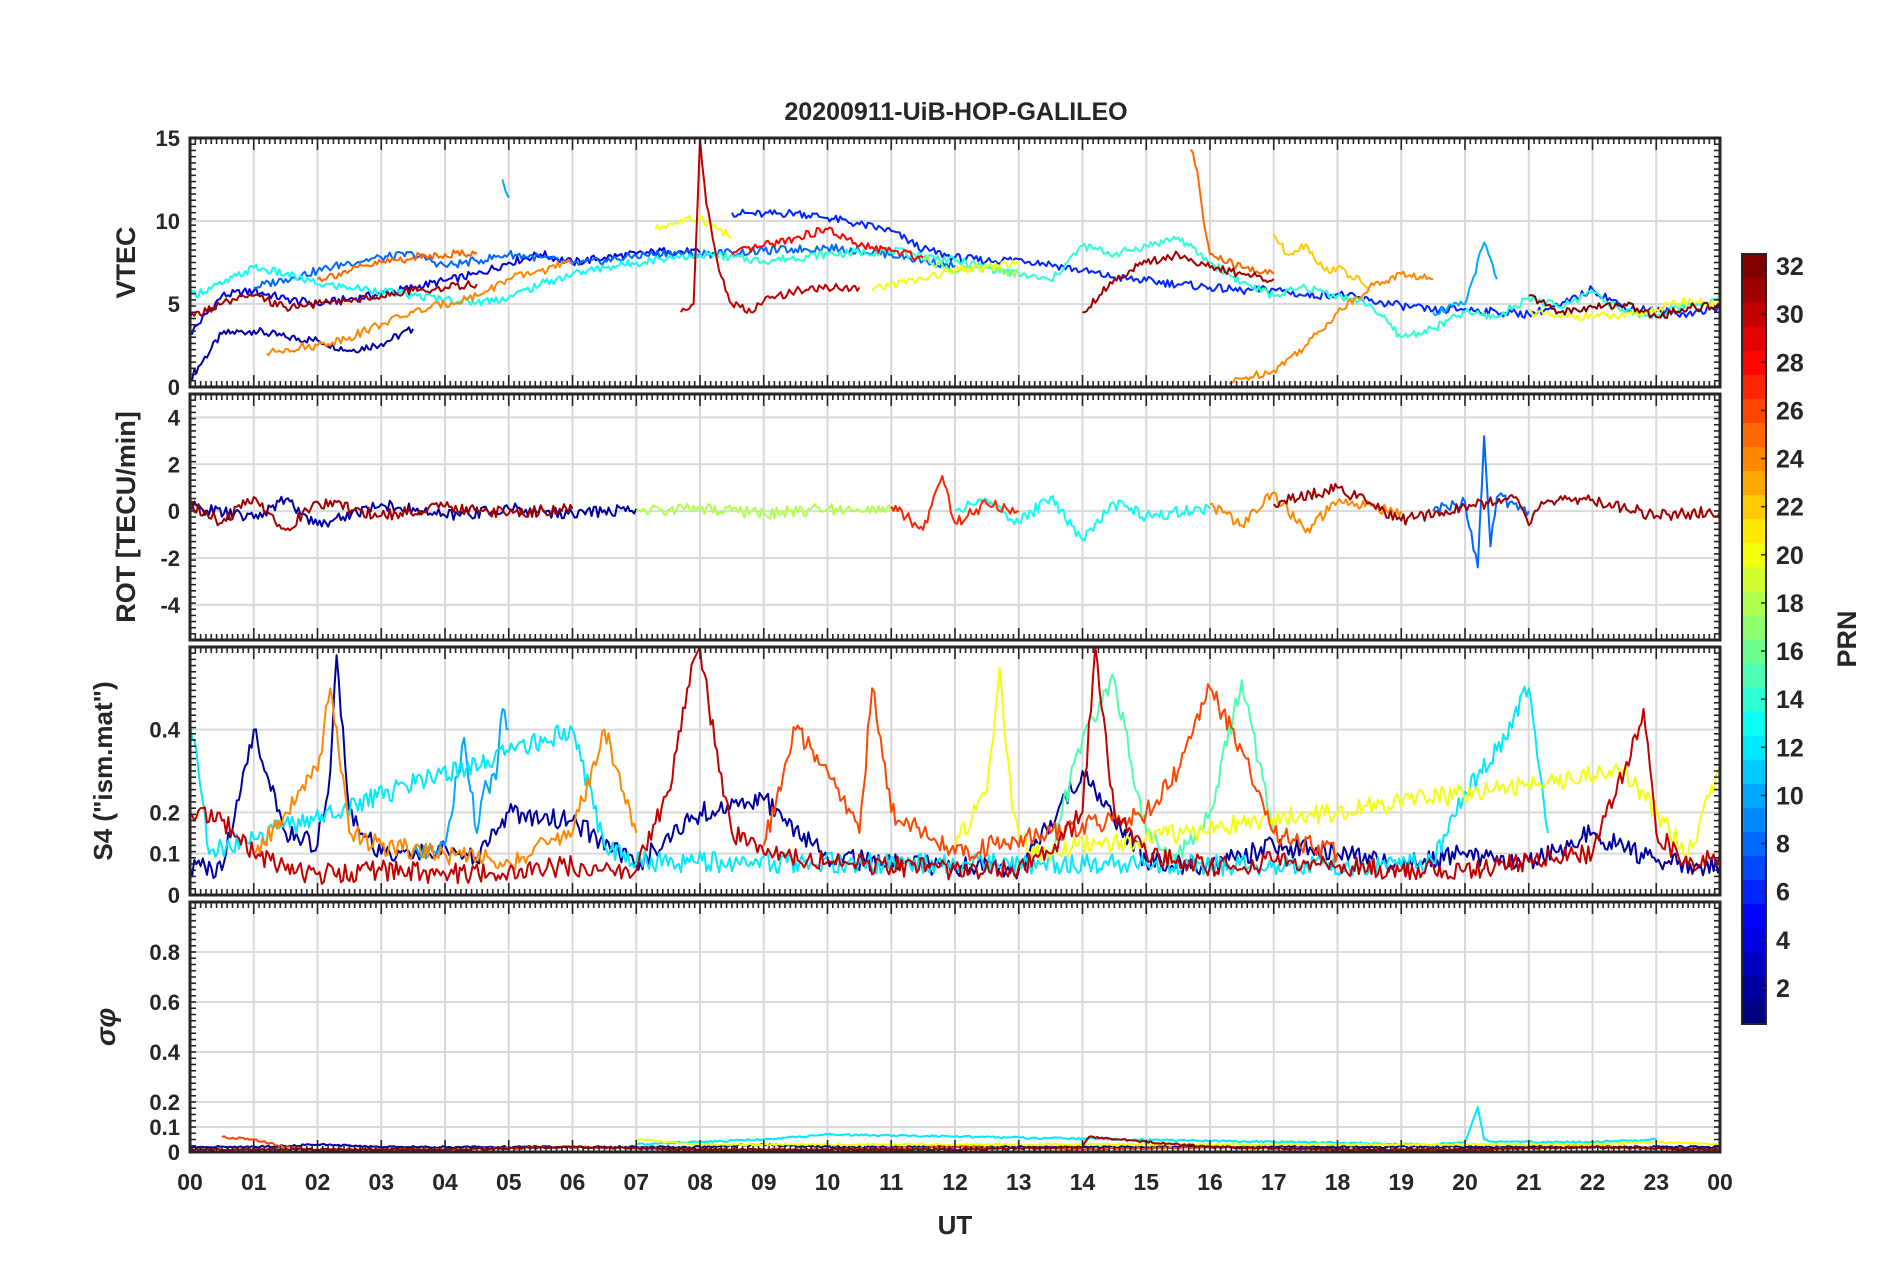  Describe the element at coordinates (573, 1182) in the screenshot. I see `x-tick-label: 06` at that location.